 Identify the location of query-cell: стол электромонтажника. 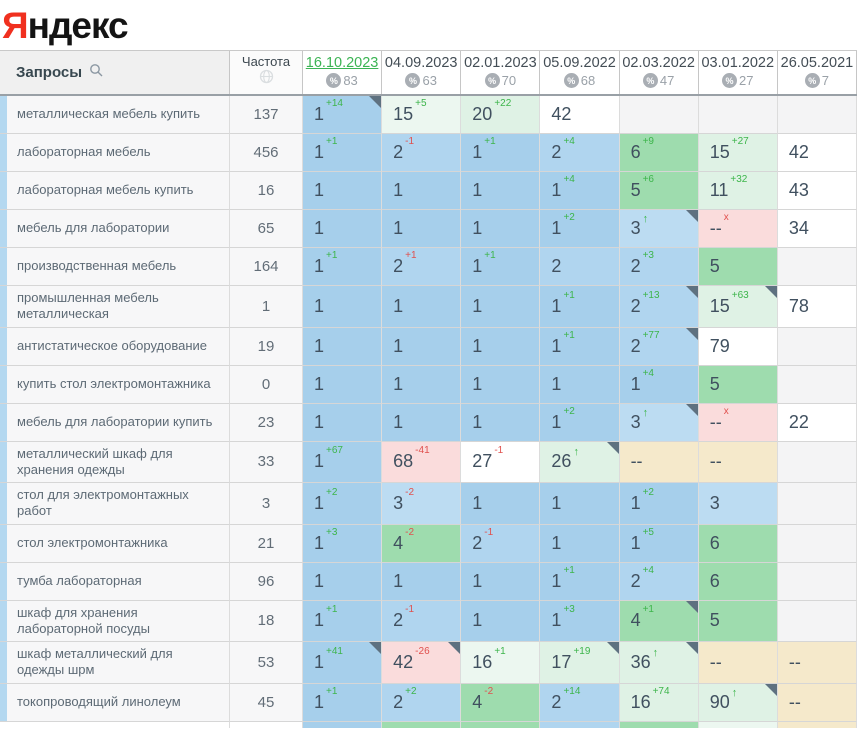
(115, 543).